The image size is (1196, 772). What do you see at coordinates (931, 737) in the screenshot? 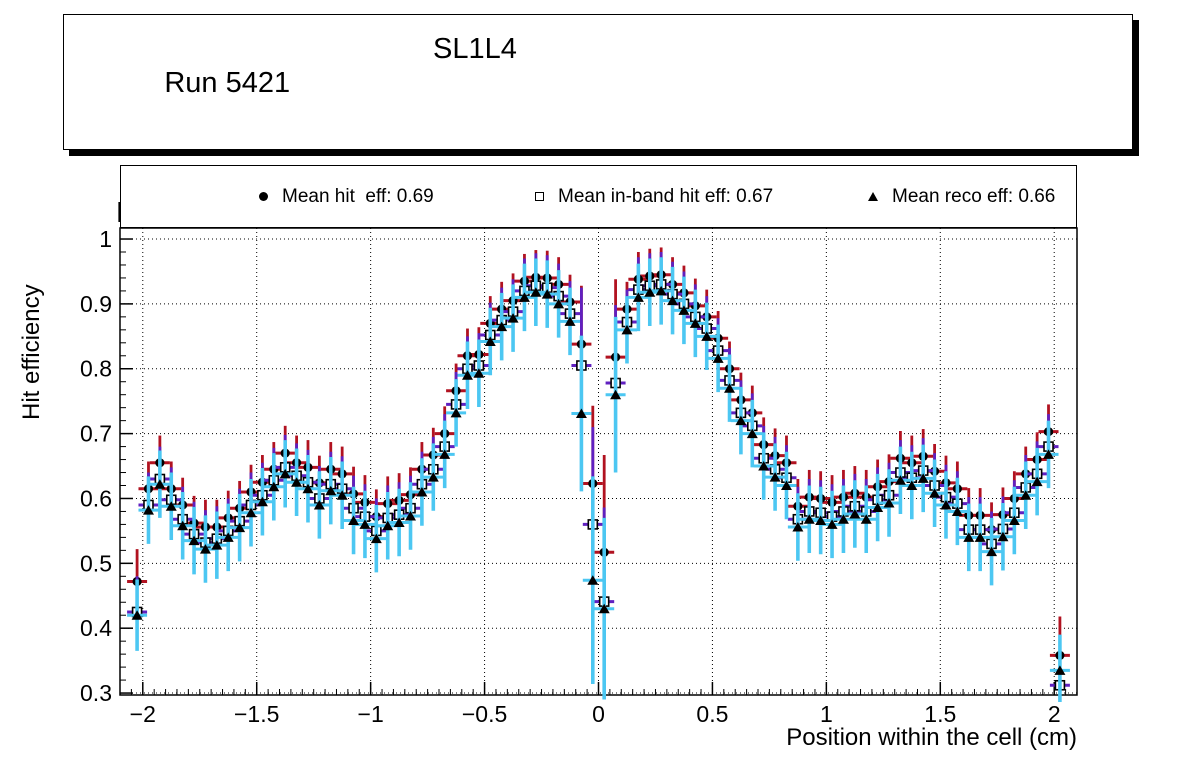
I see `x-axis-title: Position within the cell (cm)` at bounding box center [931, 737].